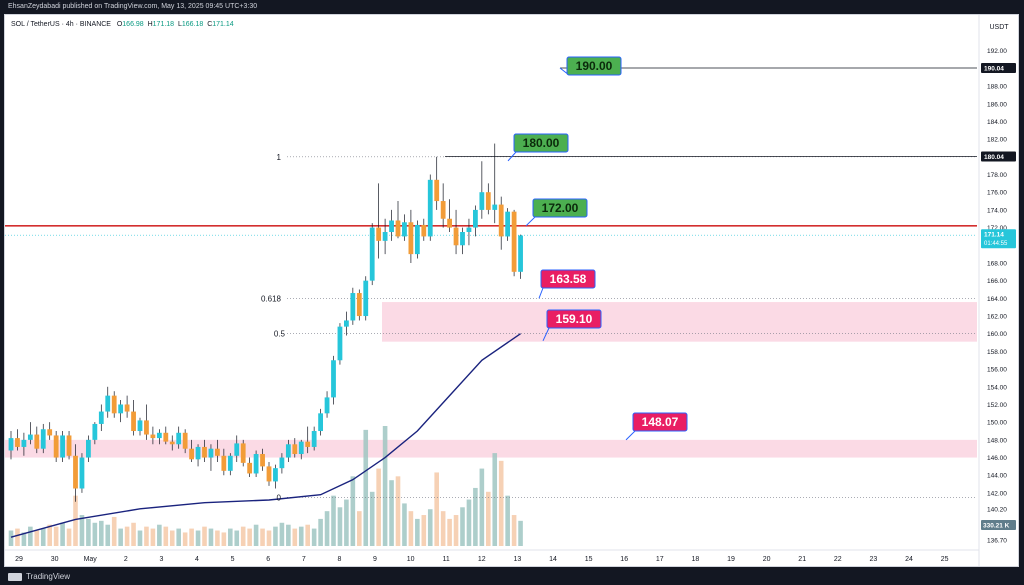 The image size is (1024, 585). What do you see at coordinates (518, 559) in the screenshot?
I see `time-tick: 13` at bounding box center [518, 559].